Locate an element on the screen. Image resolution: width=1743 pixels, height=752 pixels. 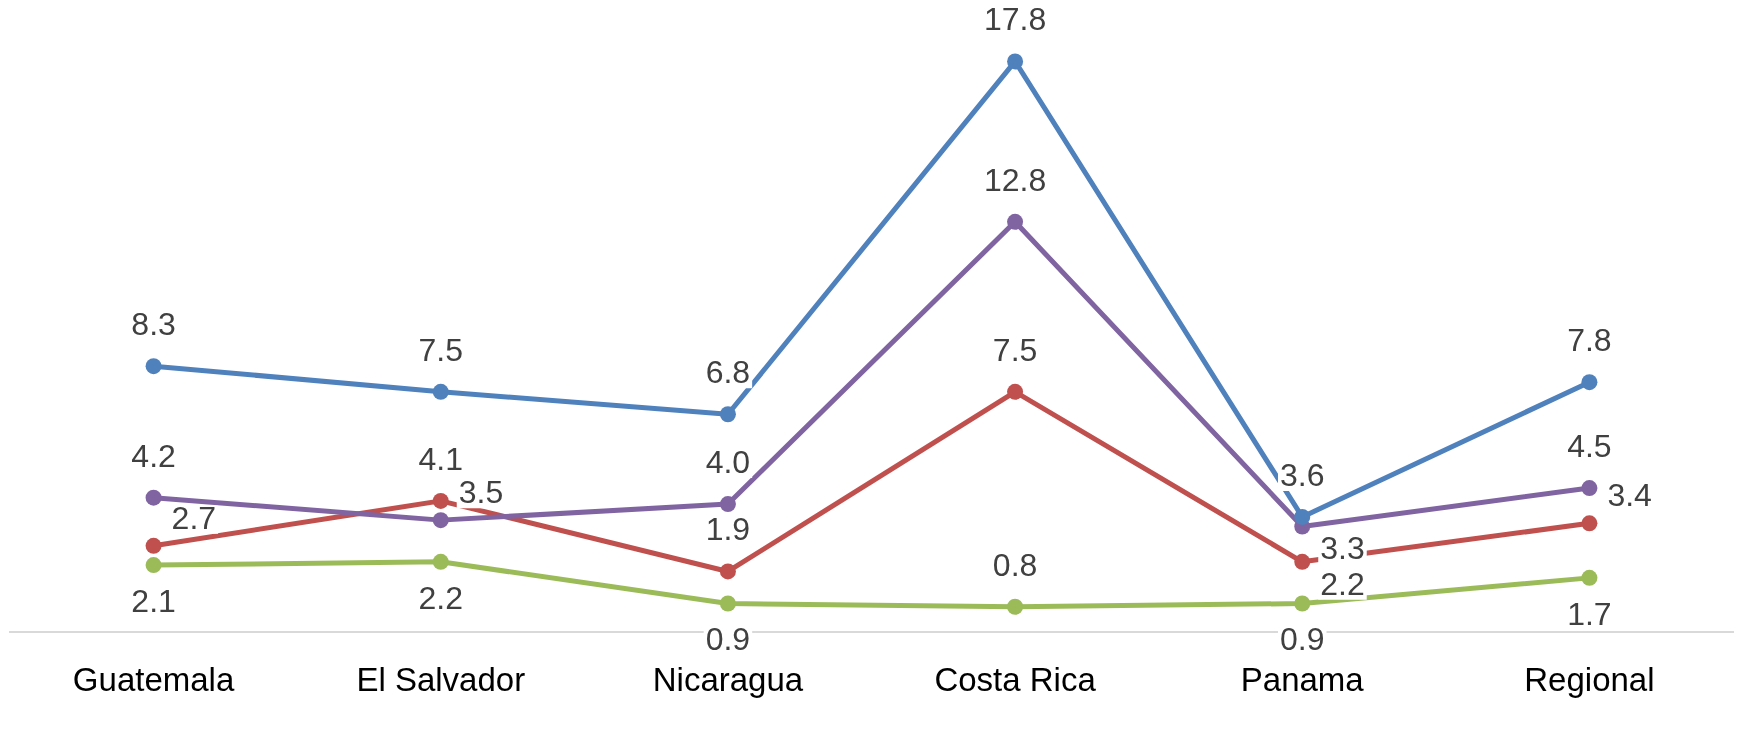
data-label: 2.7 is located at coordinates (194, 517).